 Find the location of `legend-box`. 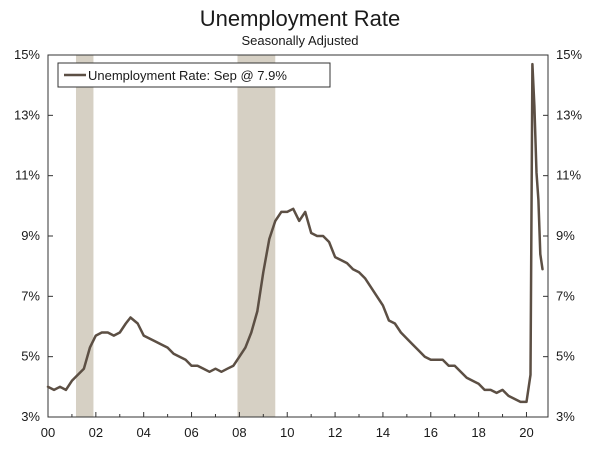

legend-box is located at coordinates (194, 75).